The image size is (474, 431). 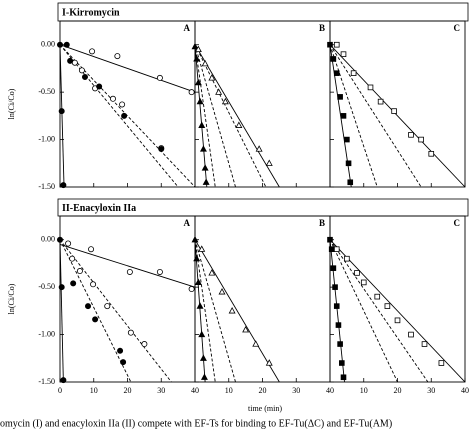 What do you see at coordinates (99, 208) in the screenshot?
I see `section-title: II-Enacyloxin IIa` at bounding box center [99, 208].